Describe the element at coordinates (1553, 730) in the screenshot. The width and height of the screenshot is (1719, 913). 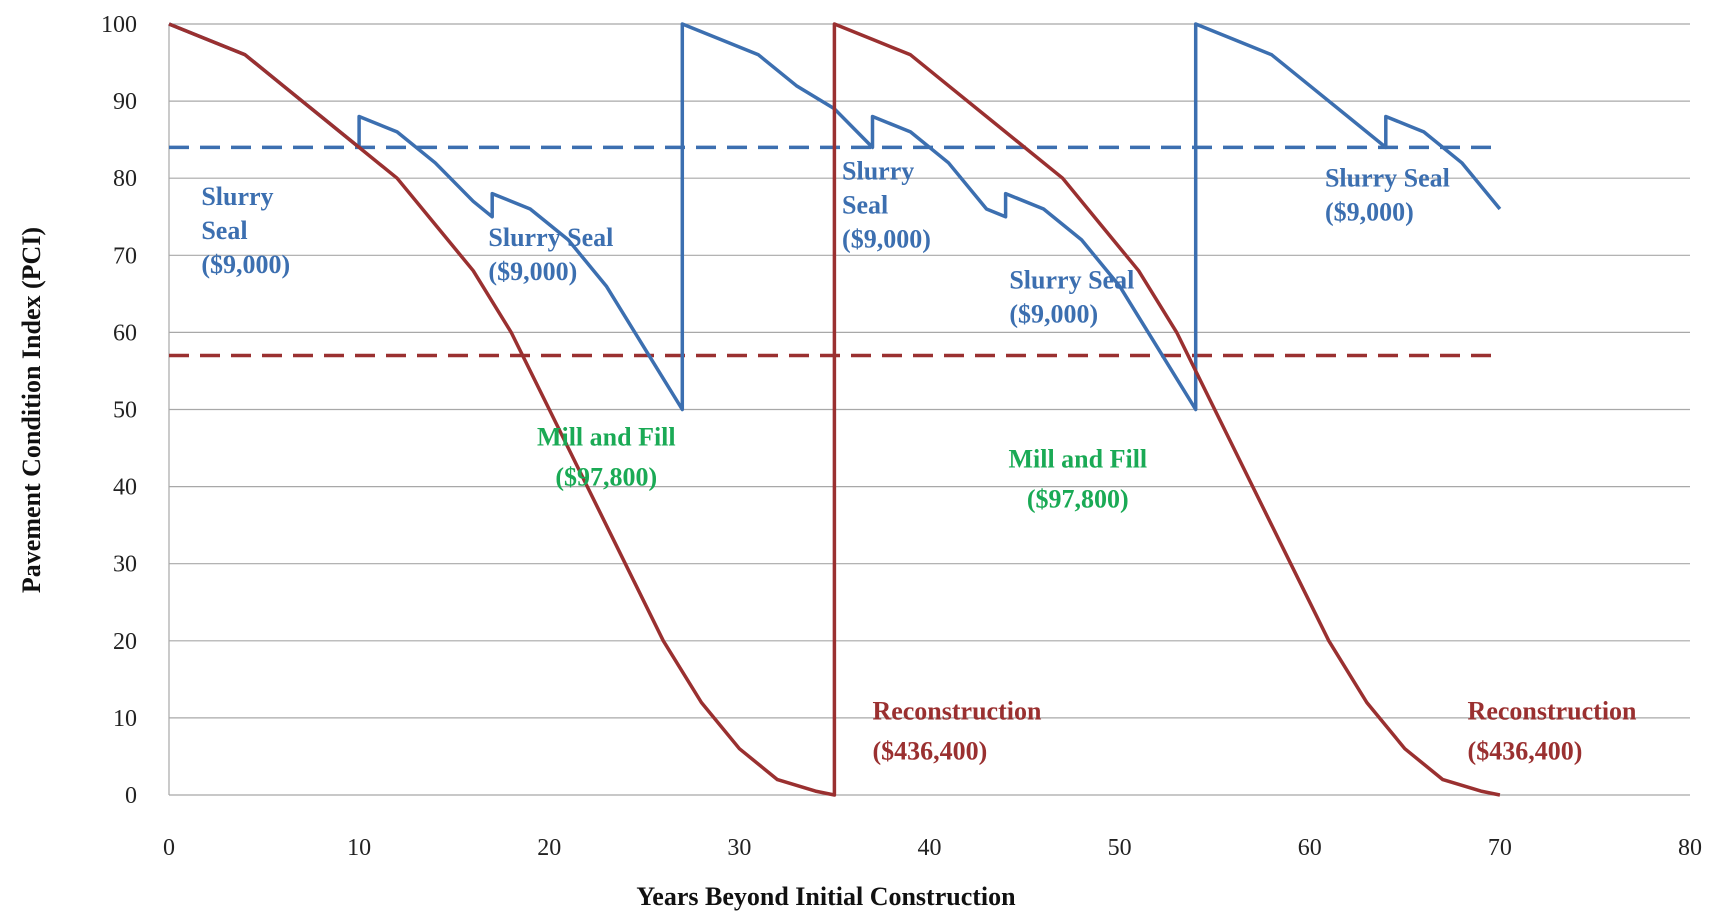
I see `annotation-9: Reconstruction ($436,400)` at that location.